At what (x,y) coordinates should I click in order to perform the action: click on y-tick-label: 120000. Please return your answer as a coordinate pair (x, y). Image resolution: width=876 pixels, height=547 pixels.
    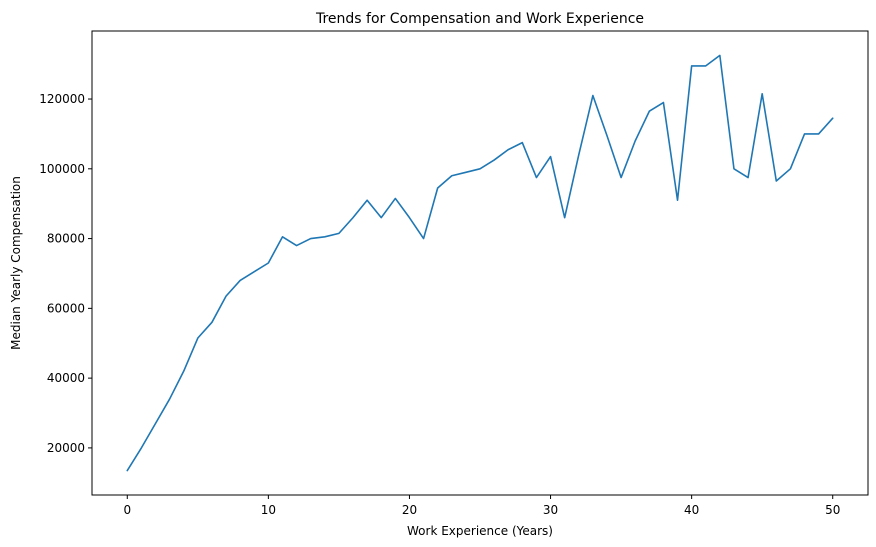
    Looking at the image, I should click on (62, 99).